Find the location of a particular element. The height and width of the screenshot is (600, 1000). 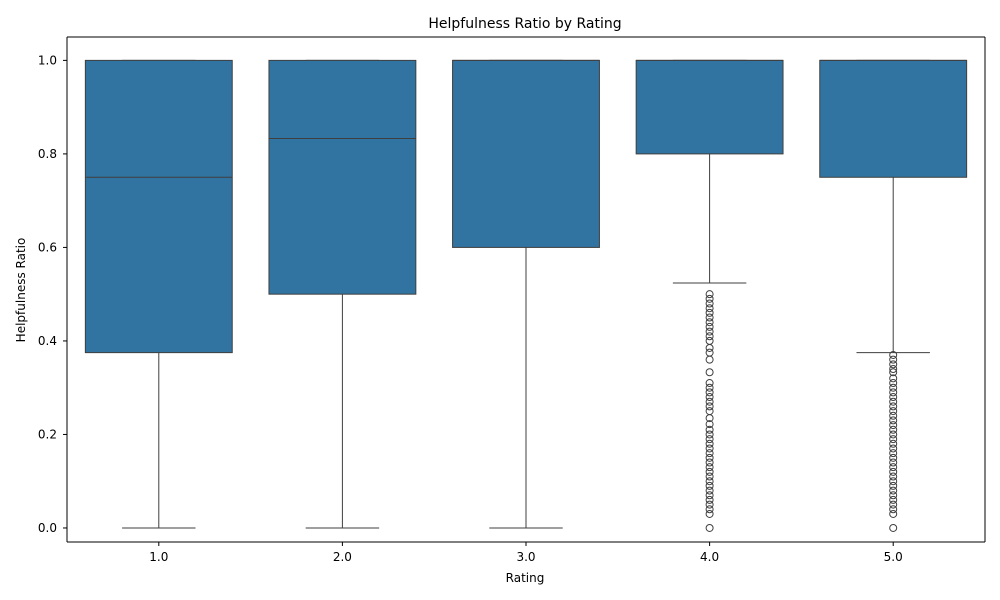

x-axis-title: Rating is located at coordinates (525, 578).